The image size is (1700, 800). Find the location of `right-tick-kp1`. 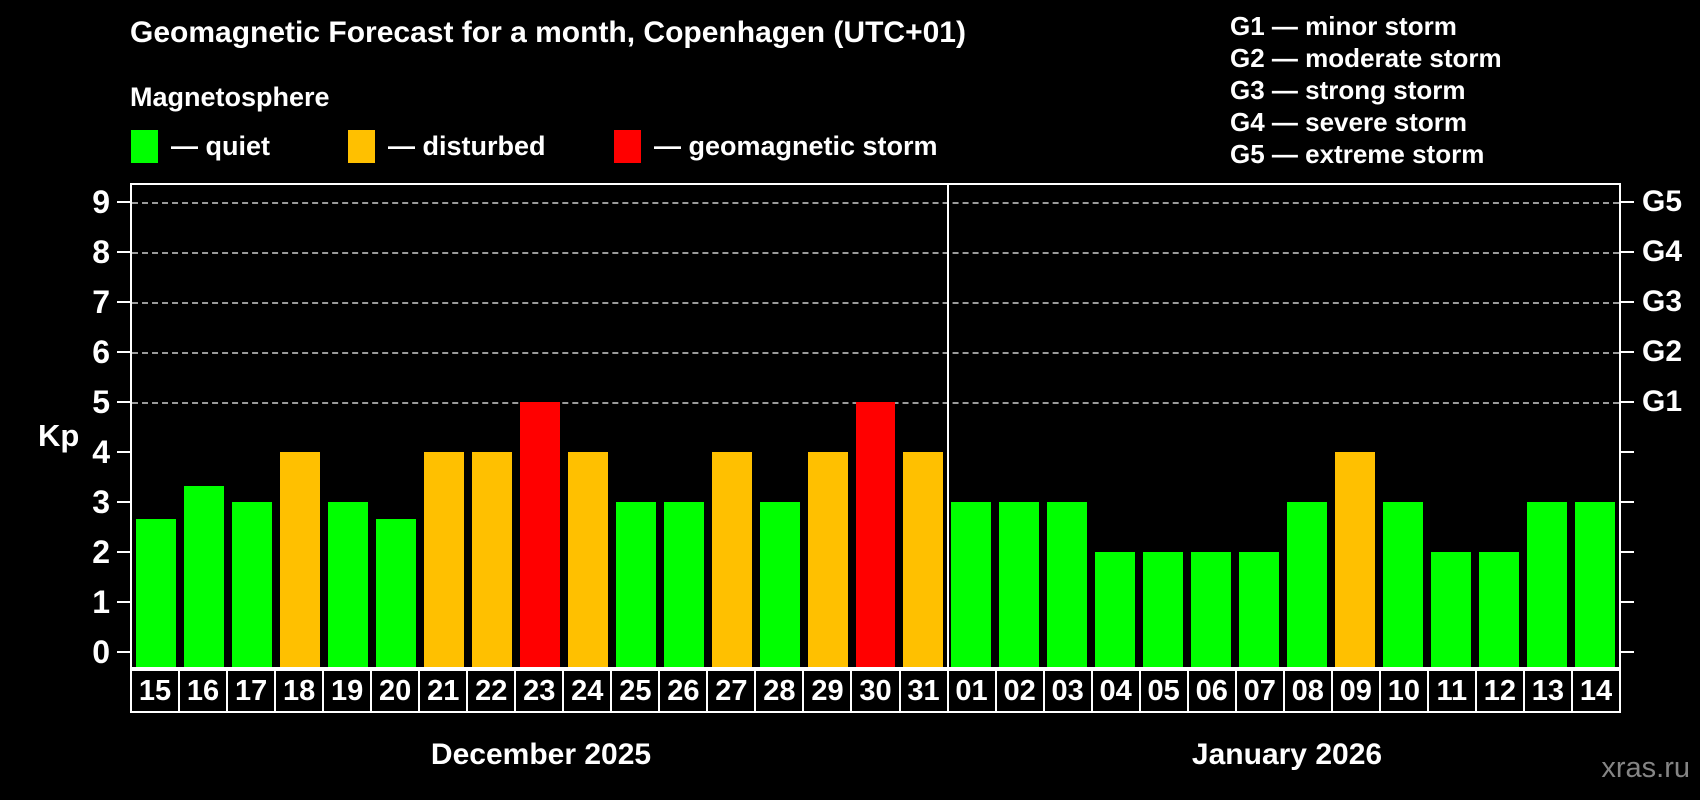

right-tick-kp1 is located at coordinates (1627, 602).